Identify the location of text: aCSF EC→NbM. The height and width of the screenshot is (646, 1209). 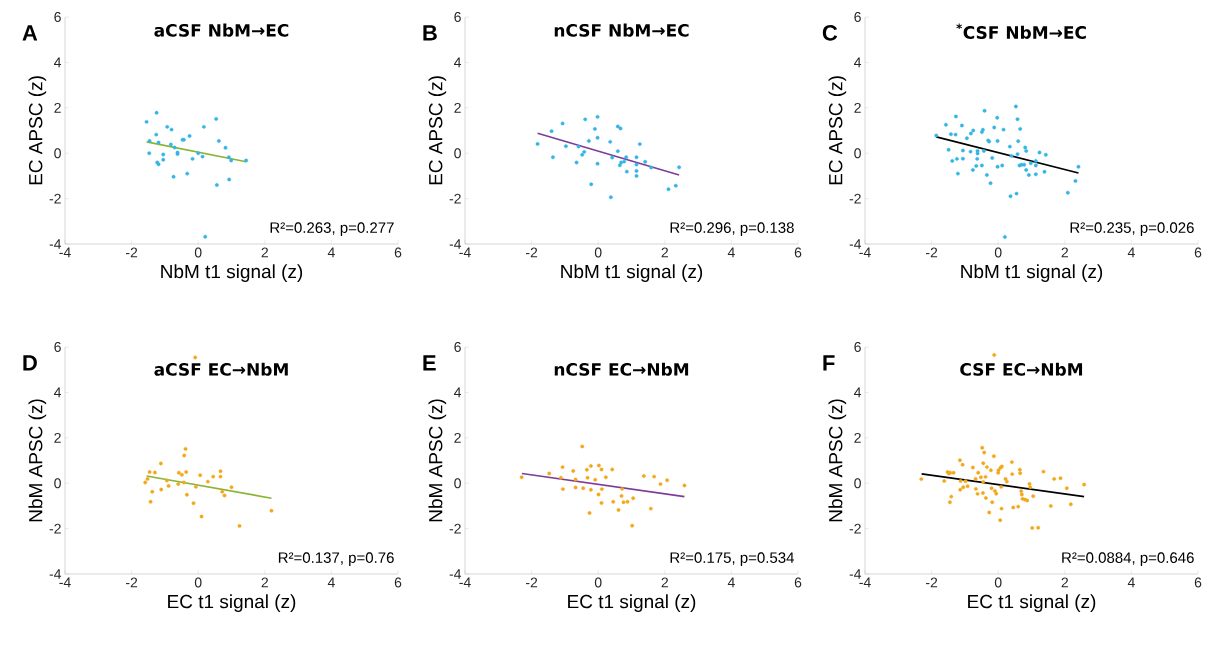
(221, 369).